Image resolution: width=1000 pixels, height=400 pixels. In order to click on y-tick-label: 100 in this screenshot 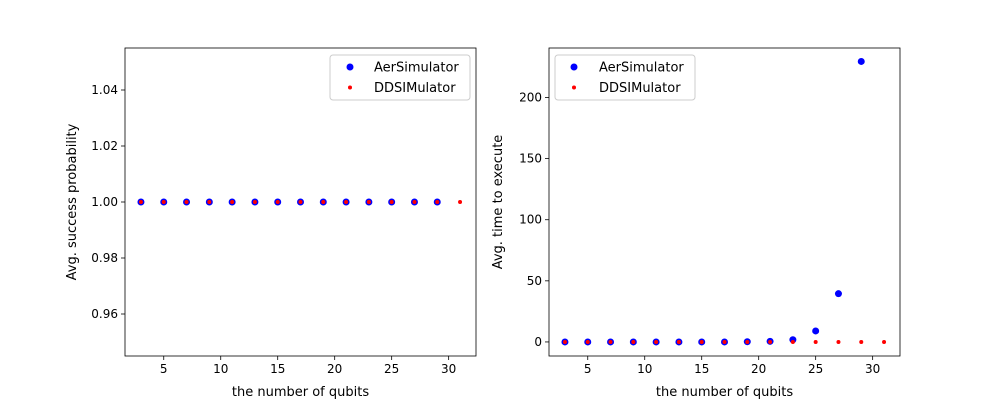, I will do `click(530, 220)`.